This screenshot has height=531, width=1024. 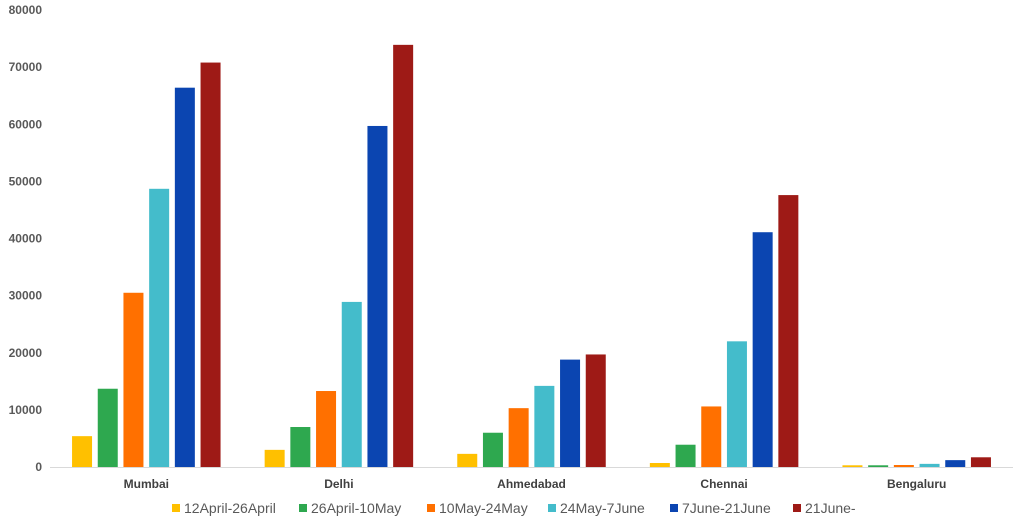 What do you see at coordinates (26, 353) in the screenshot?
I see `y-tick-label: 20000` at bounding box center [26, 353].